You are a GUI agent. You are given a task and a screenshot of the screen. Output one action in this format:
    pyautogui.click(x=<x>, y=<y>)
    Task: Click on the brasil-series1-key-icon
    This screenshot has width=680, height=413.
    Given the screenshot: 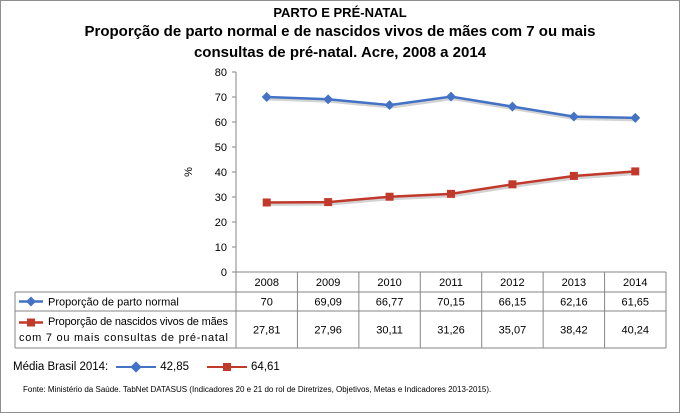 What is the action you would take?
    pyautogui.click(x=136, y=367)
    